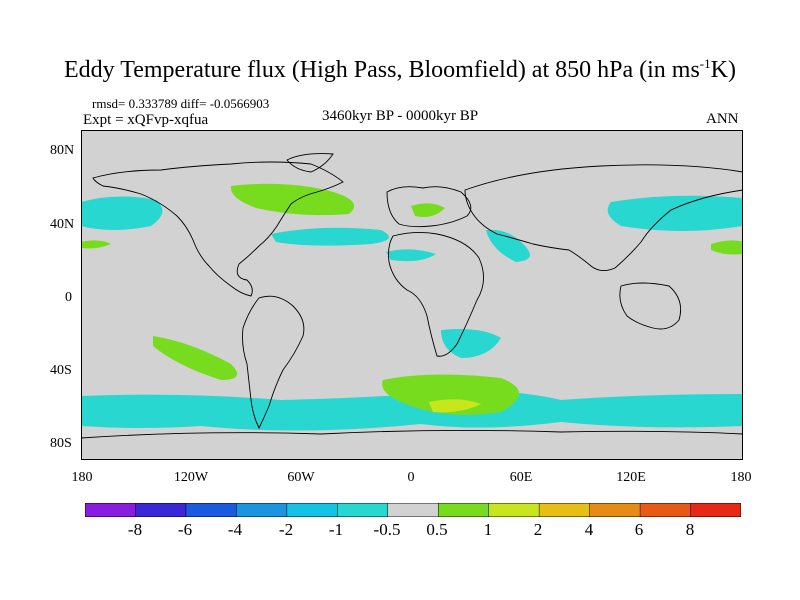 The width and height of the screenshot is (800, 600). Describe the element at coordinates (508, 245) in the screenshot. I see `neg-anomaly-arabia` at that location.